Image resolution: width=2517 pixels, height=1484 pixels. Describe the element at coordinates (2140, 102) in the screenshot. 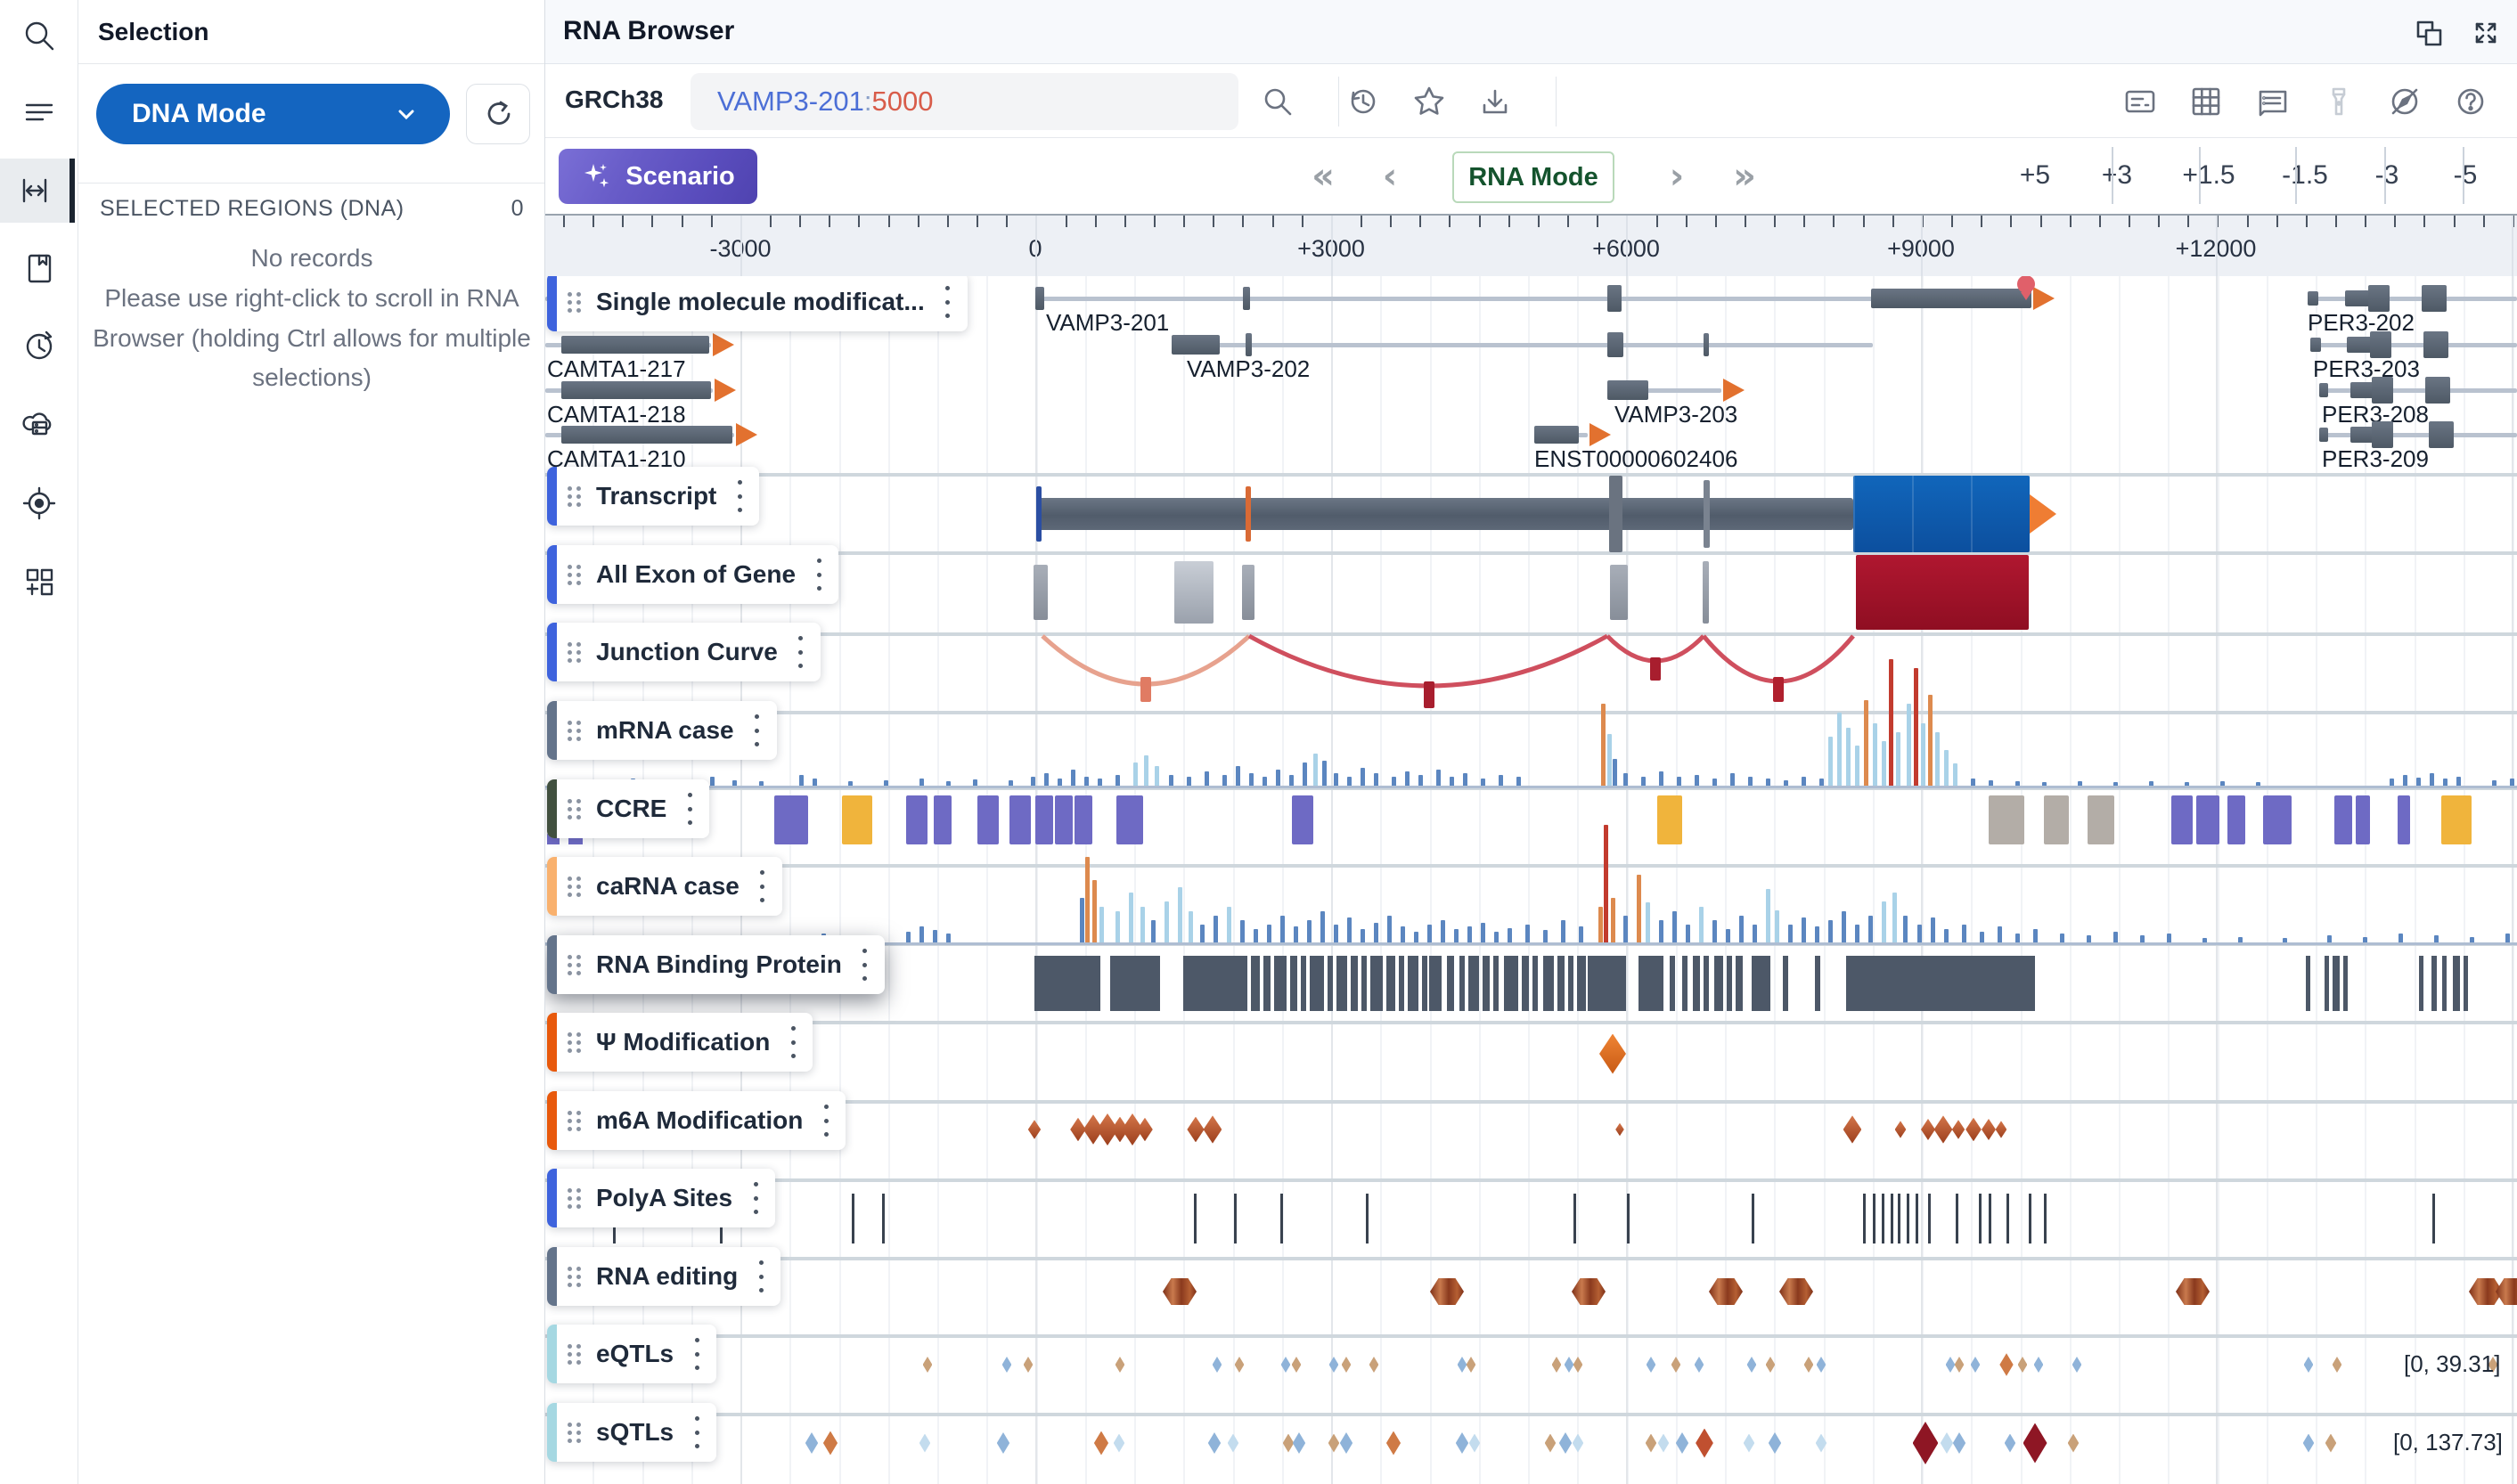

I see `card-view-icon` at that location.